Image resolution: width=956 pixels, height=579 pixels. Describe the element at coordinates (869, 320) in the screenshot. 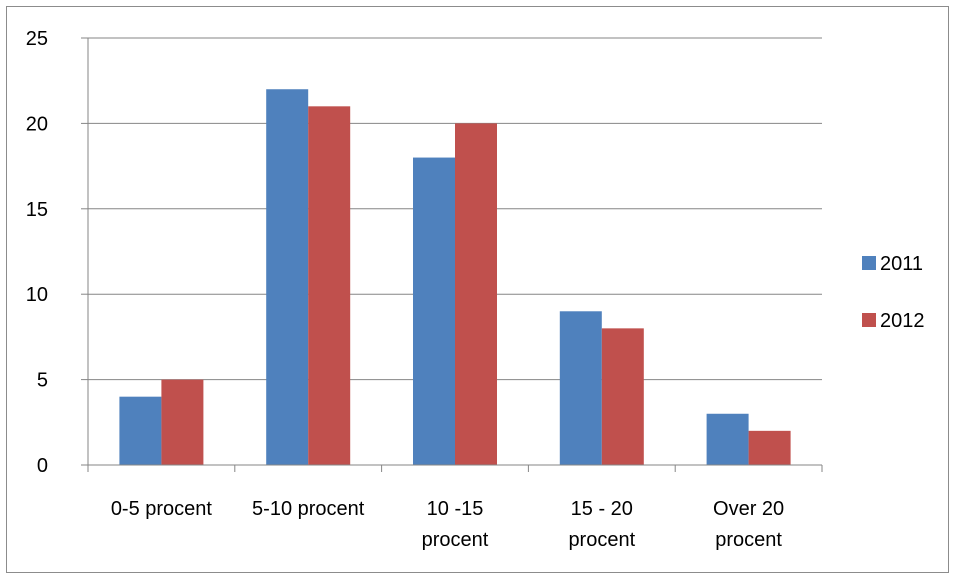

I see `legend-swatch-2012` at that location.